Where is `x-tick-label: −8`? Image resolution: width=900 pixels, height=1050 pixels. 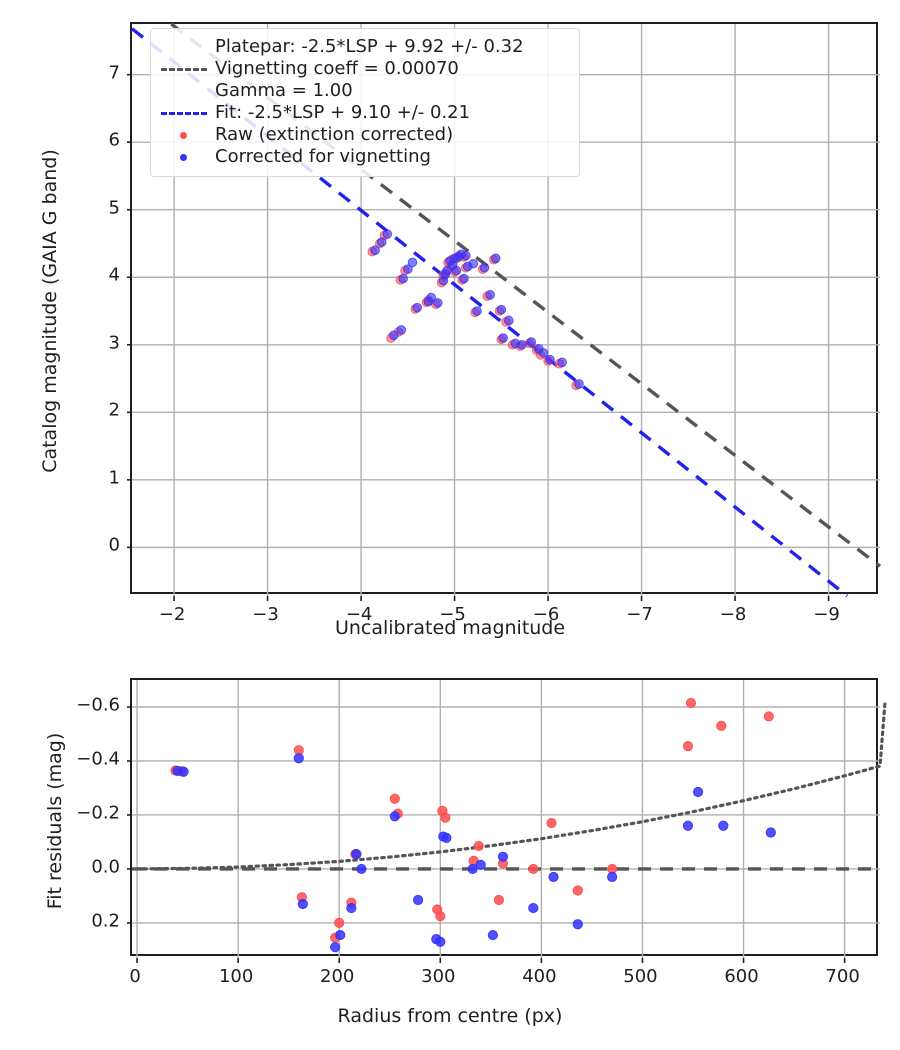
x-tick-label: −8 is located at coordinates (733, 614).